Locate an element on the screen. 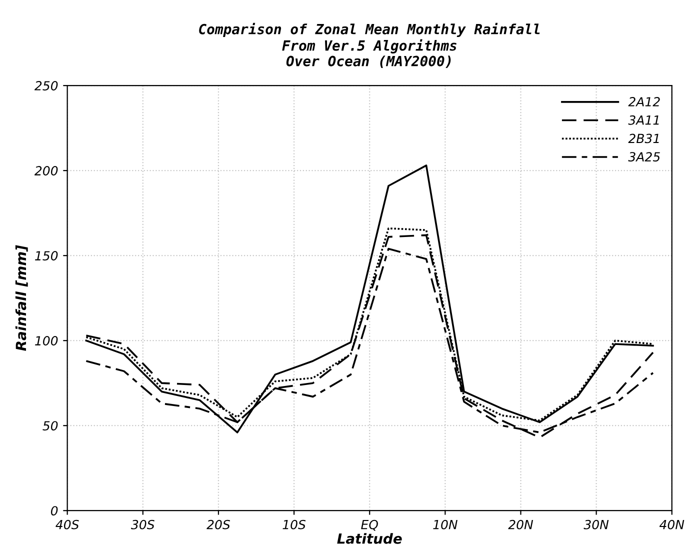 The image size is (687, 552). y-tick-label: 100 is located at coordinates (46, 341).